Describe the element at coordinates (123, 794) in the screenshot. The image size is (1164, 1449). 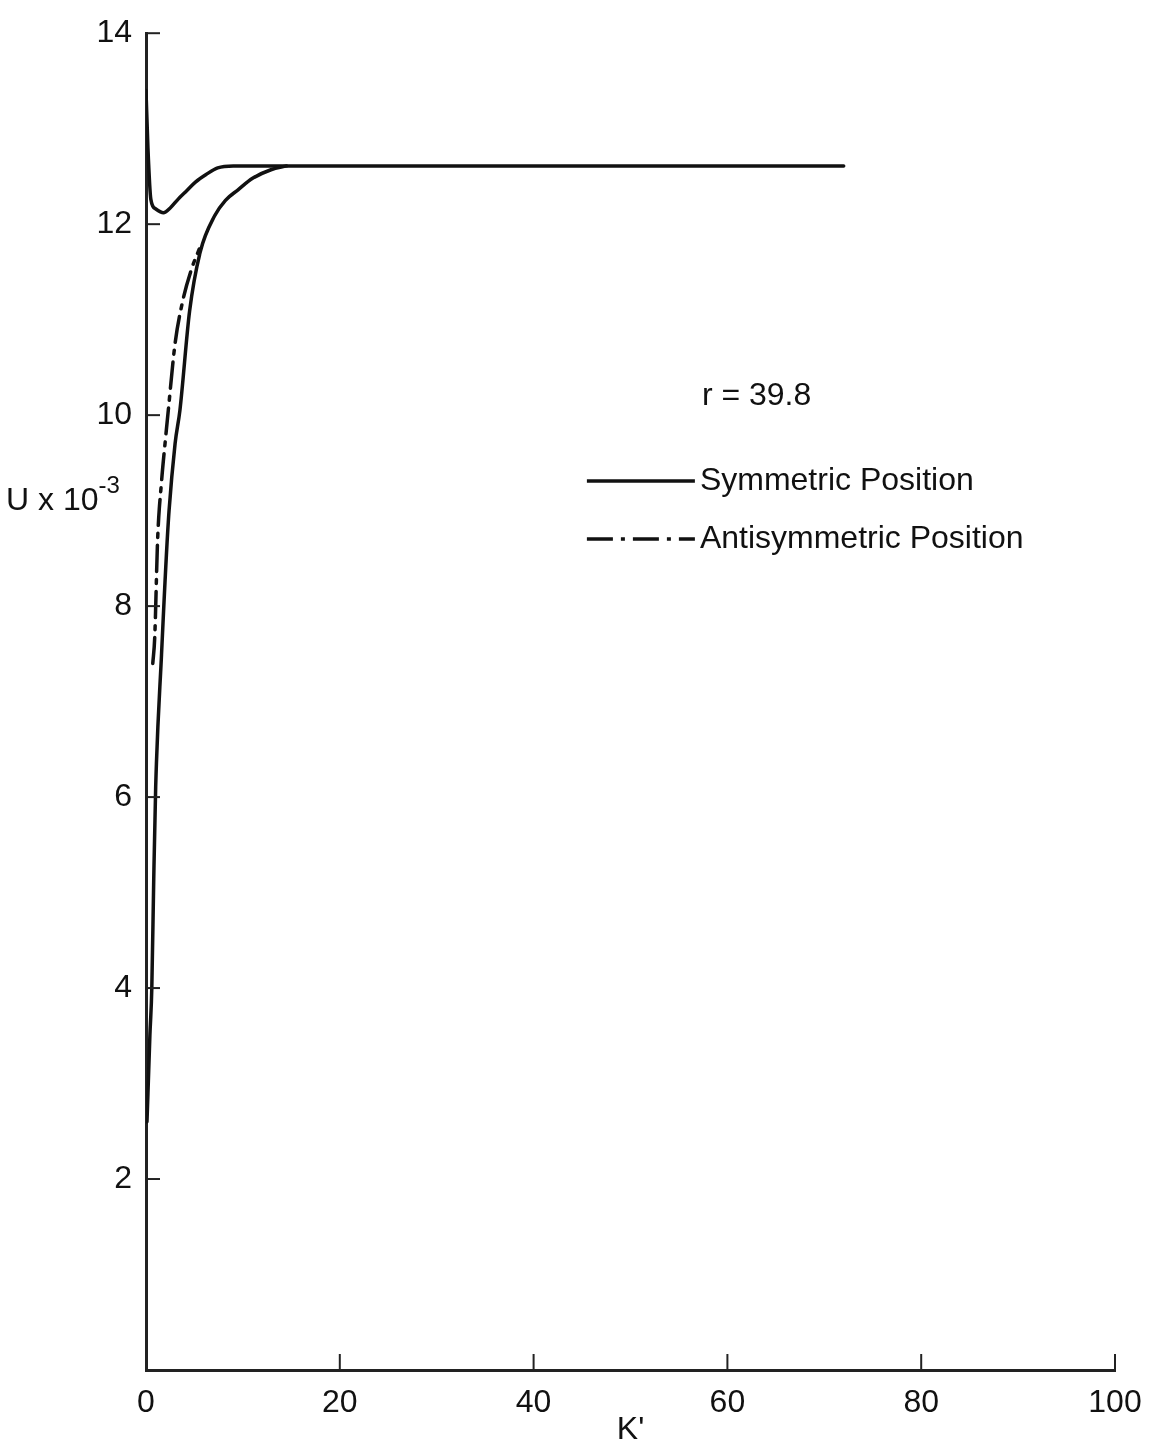
I see `y-tick-label: 6` at that location.